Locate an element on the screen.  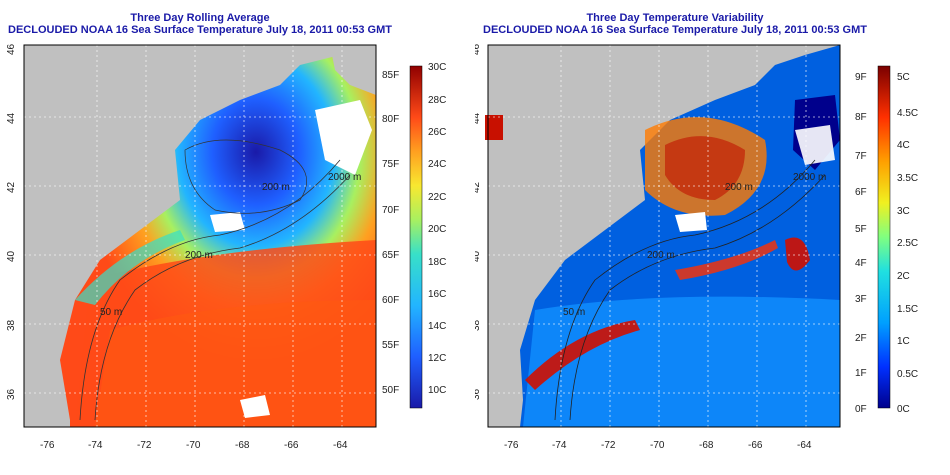
right-contour-label: 50 m is located at coordinates (574, 312).